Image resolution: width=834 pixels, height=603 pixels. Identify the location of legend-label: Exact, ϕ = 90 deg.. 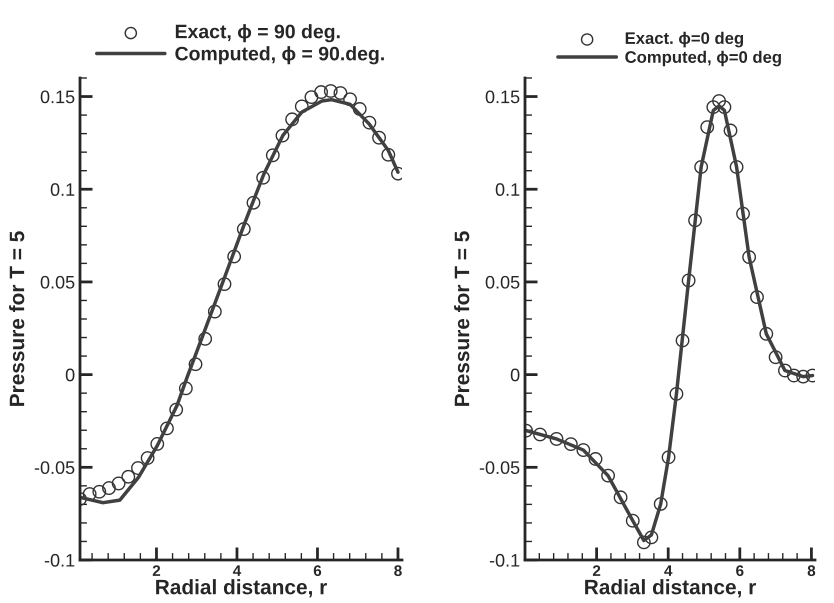
(258, 33).